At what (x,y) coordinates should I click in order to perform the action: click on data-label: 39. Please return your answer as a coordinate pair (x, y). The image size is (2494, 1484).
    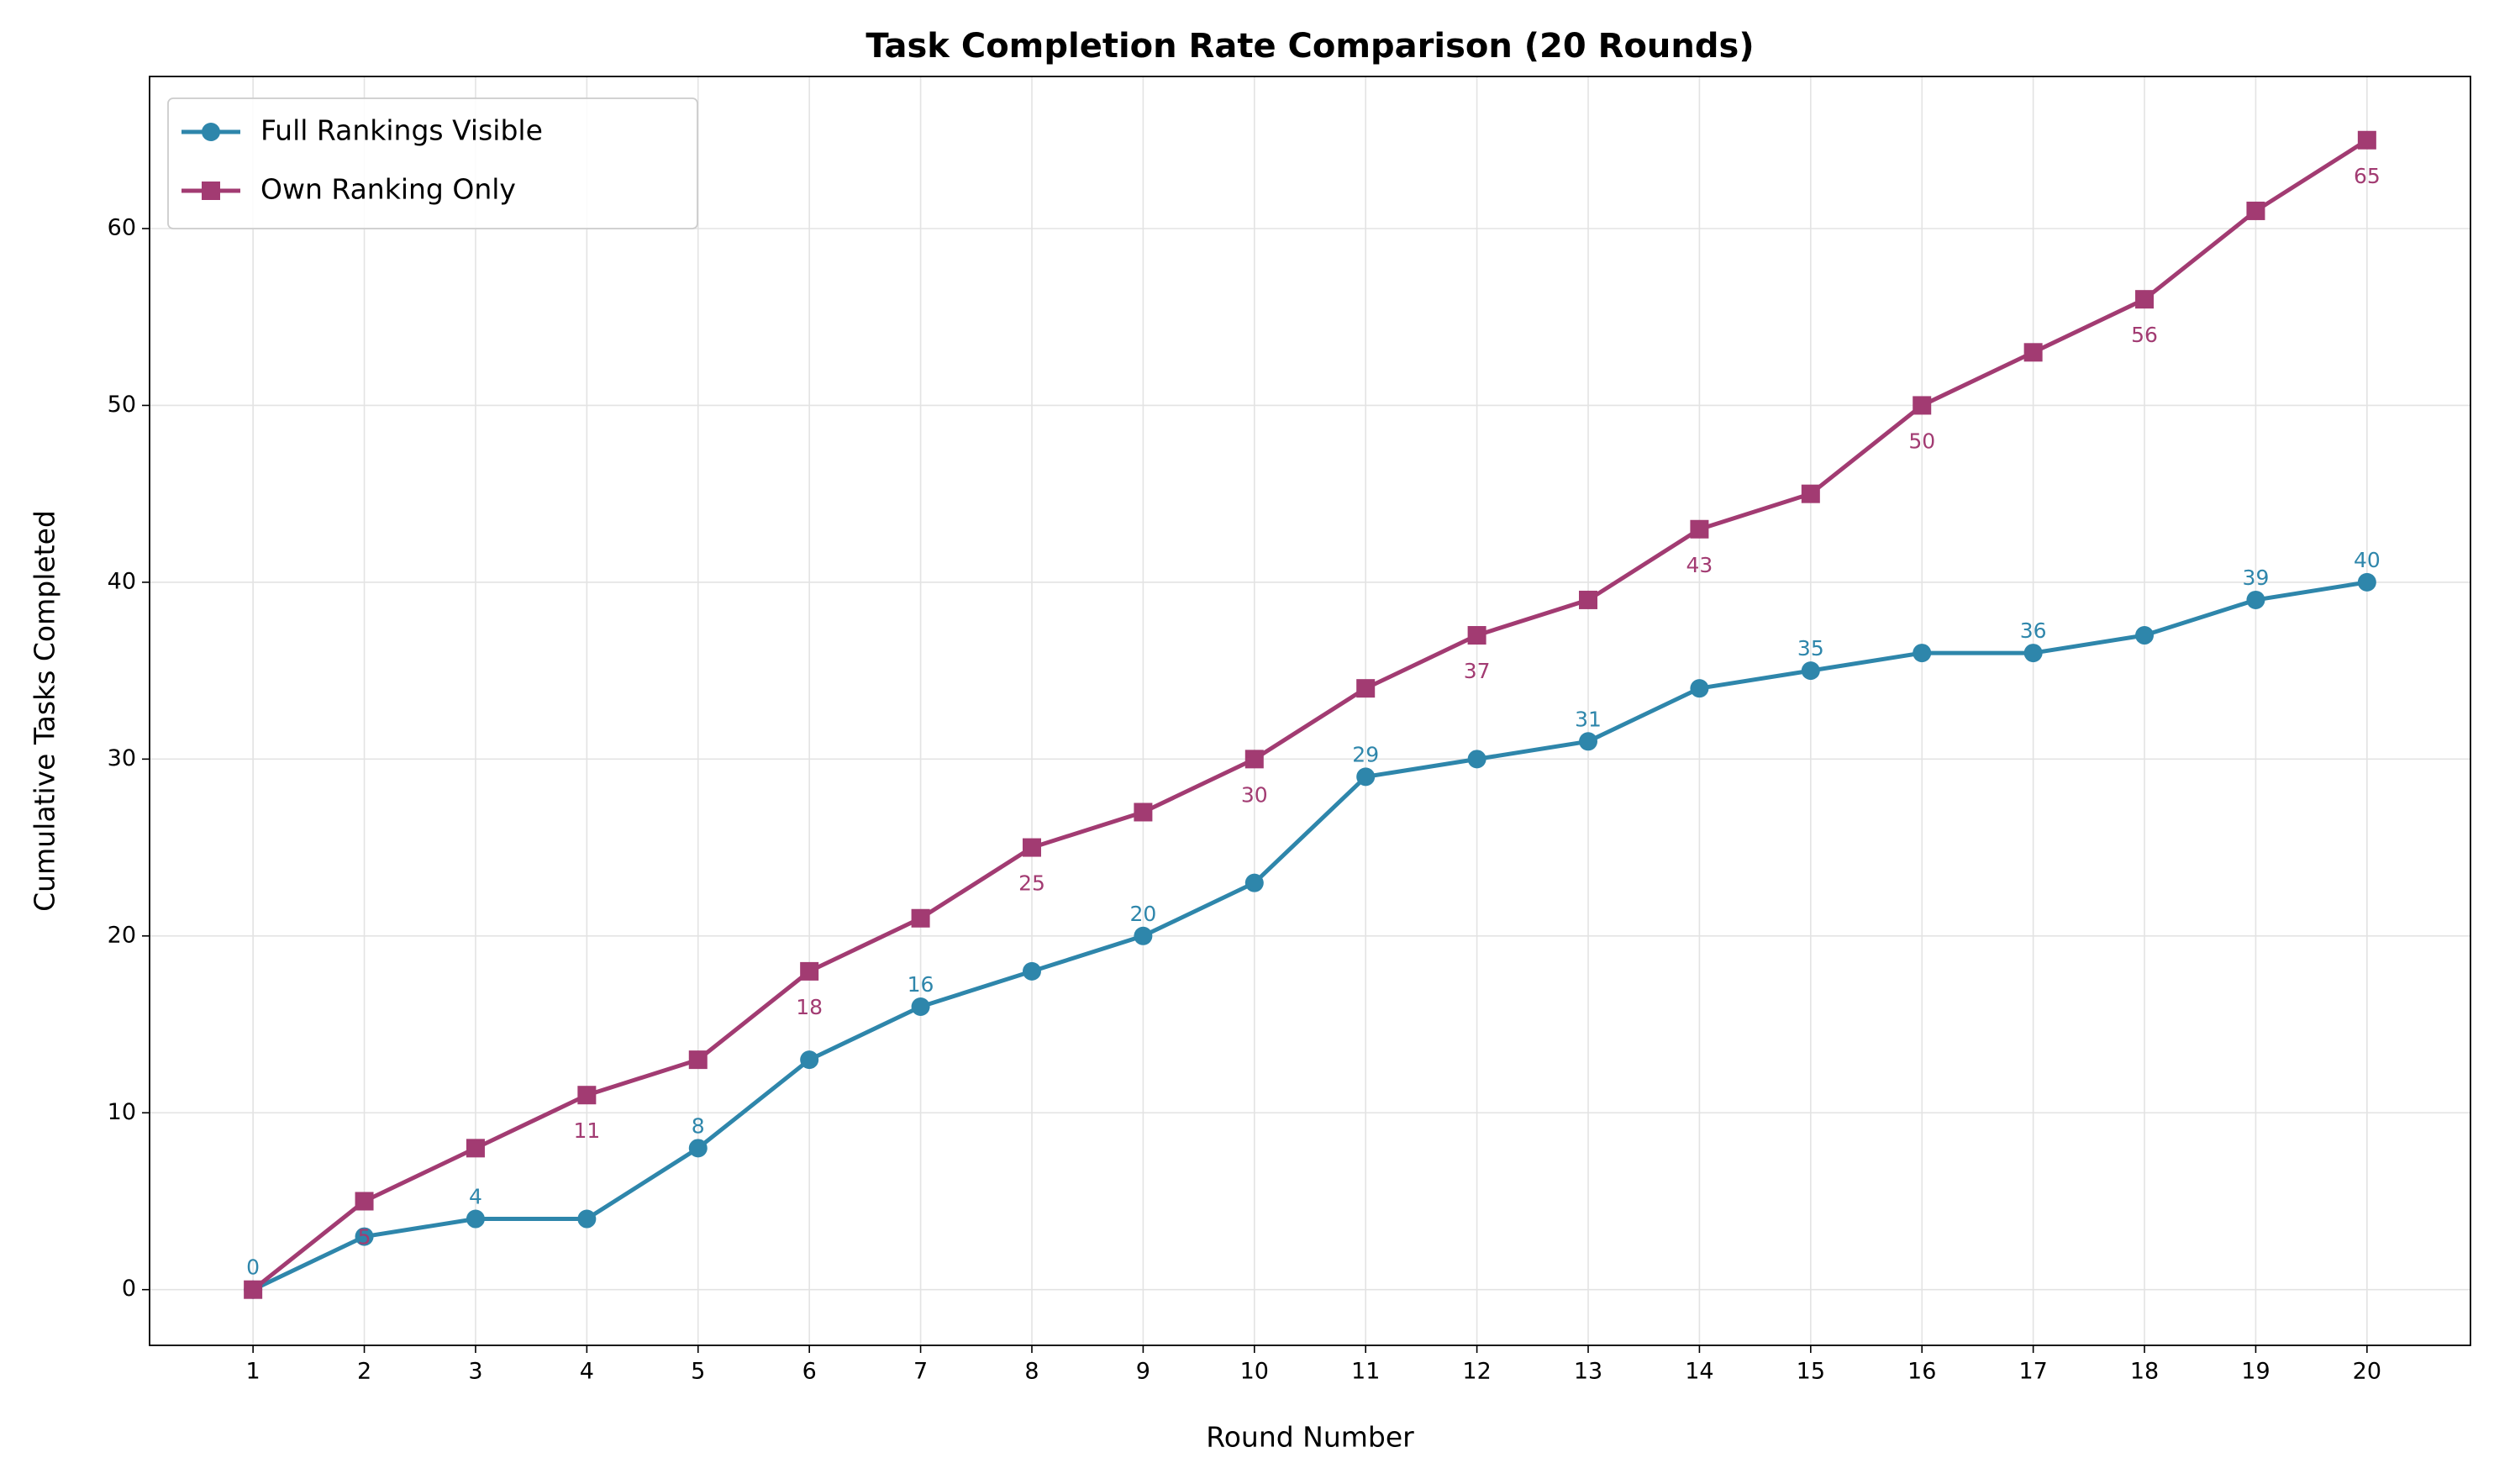
    Looking at the image, I should click on (2256, 578).